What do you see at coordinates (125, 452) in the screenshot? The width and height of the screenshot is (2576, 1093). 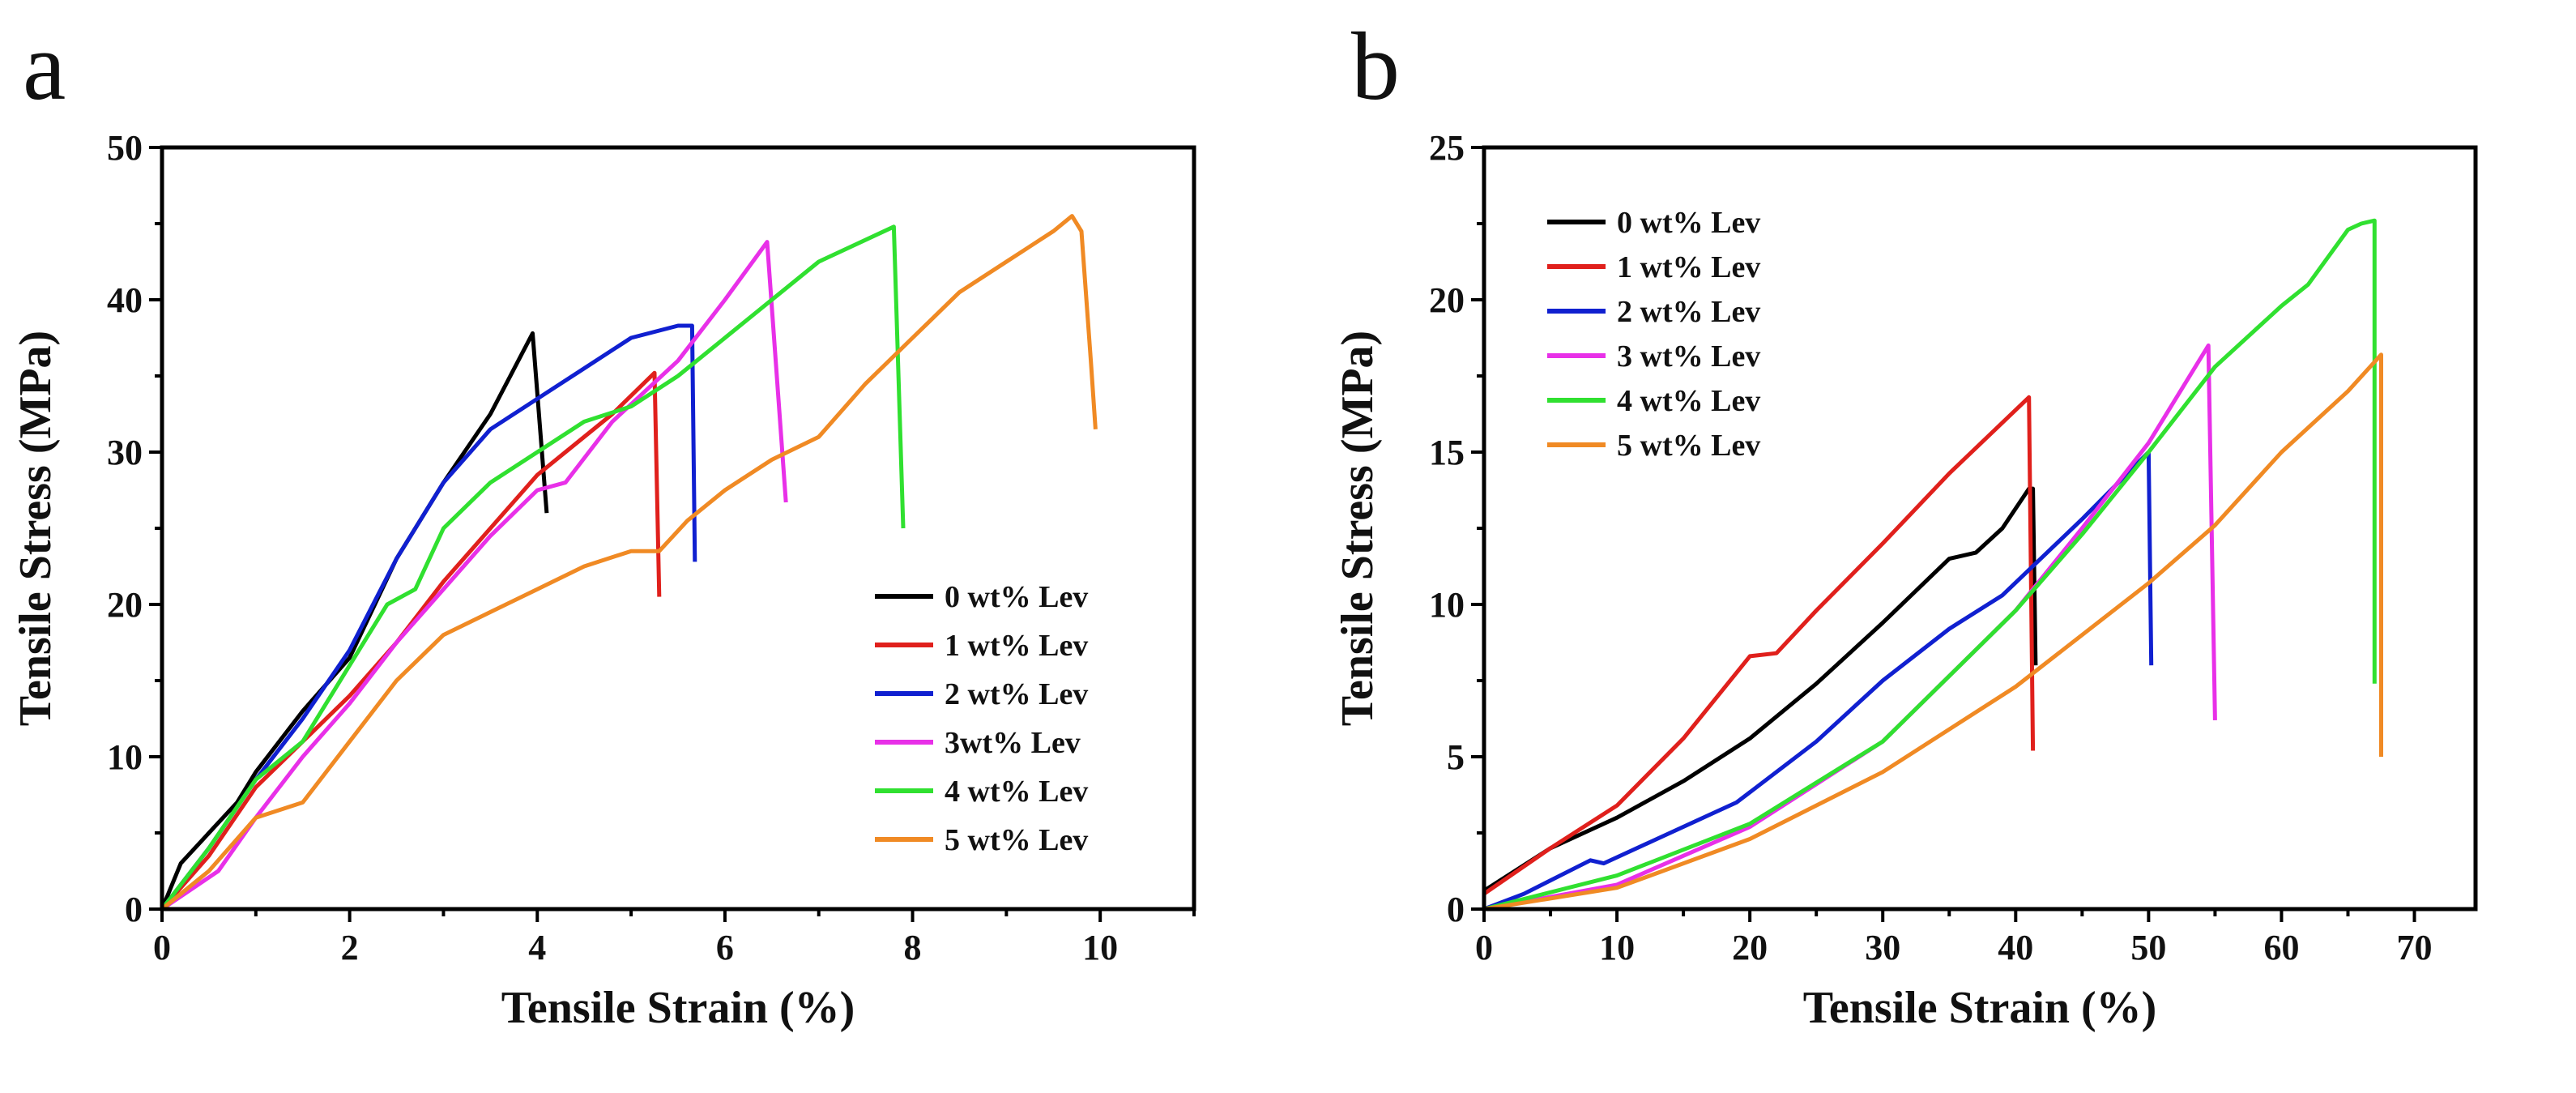 I see `y-tick-label: 30` at bounding box center [125, 452].